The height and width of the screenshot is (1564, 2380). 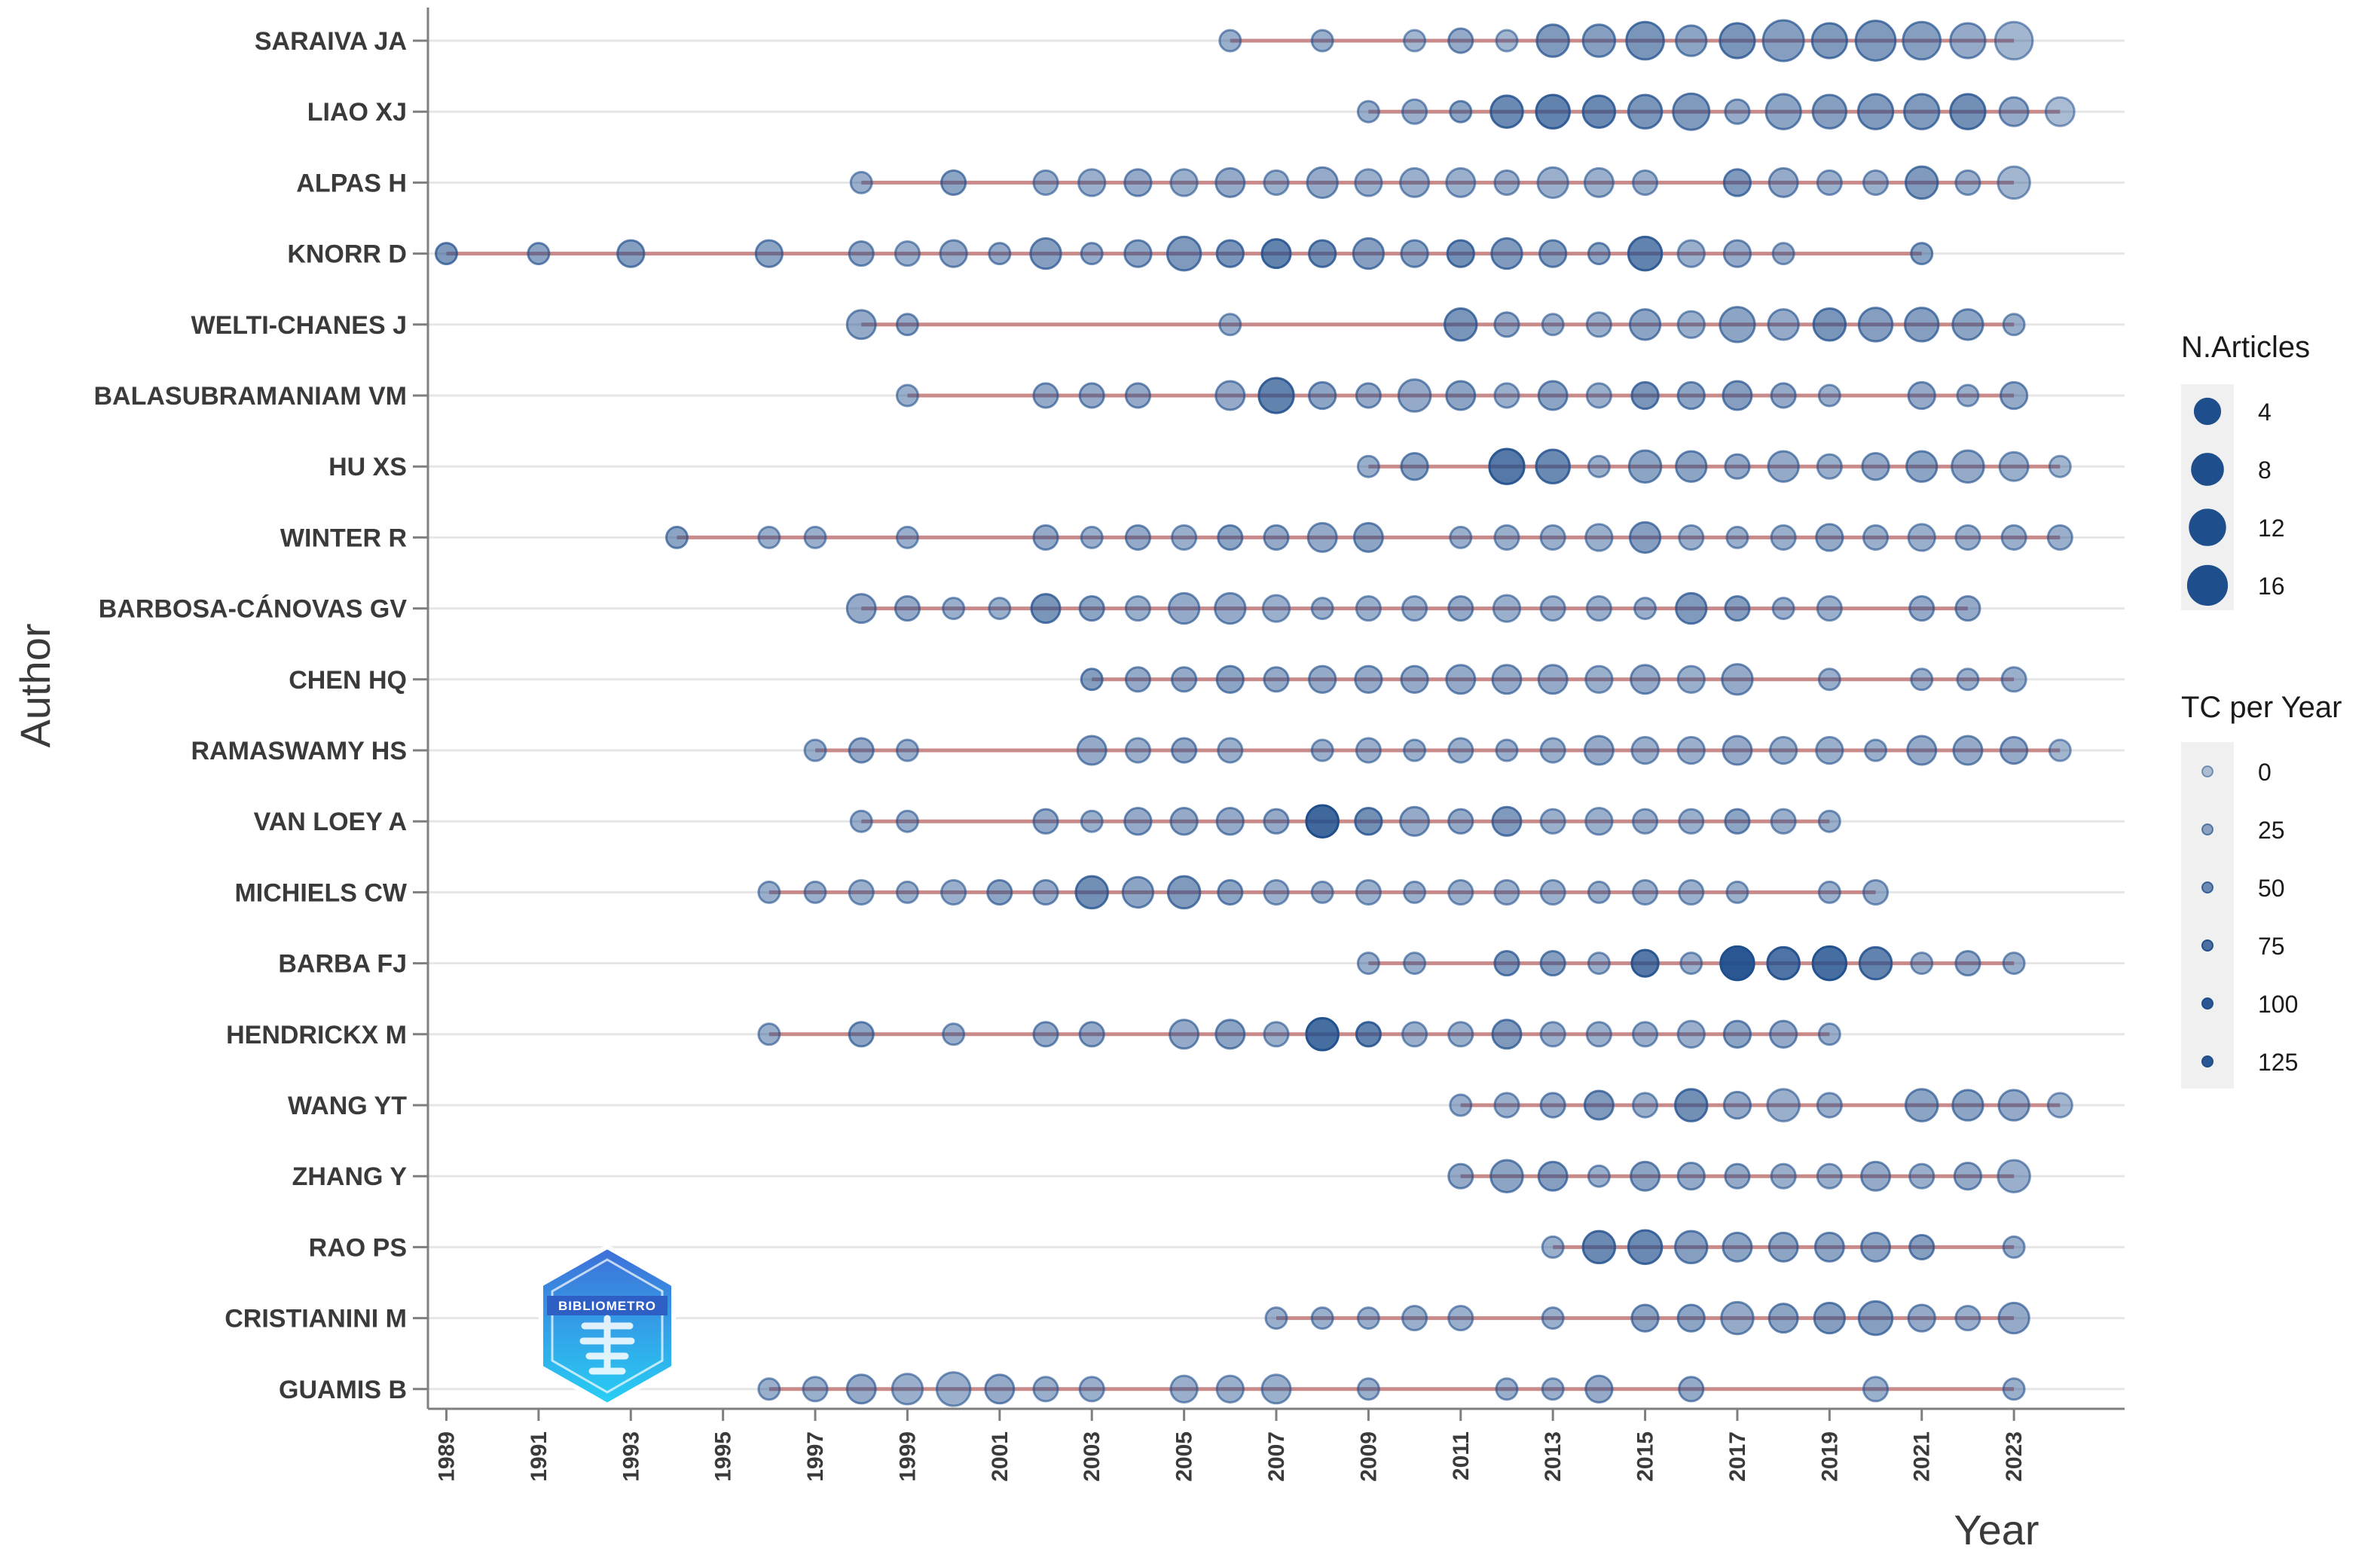 I want to click on author-label: HENDRICKX M, so click(x=316, y=1035).